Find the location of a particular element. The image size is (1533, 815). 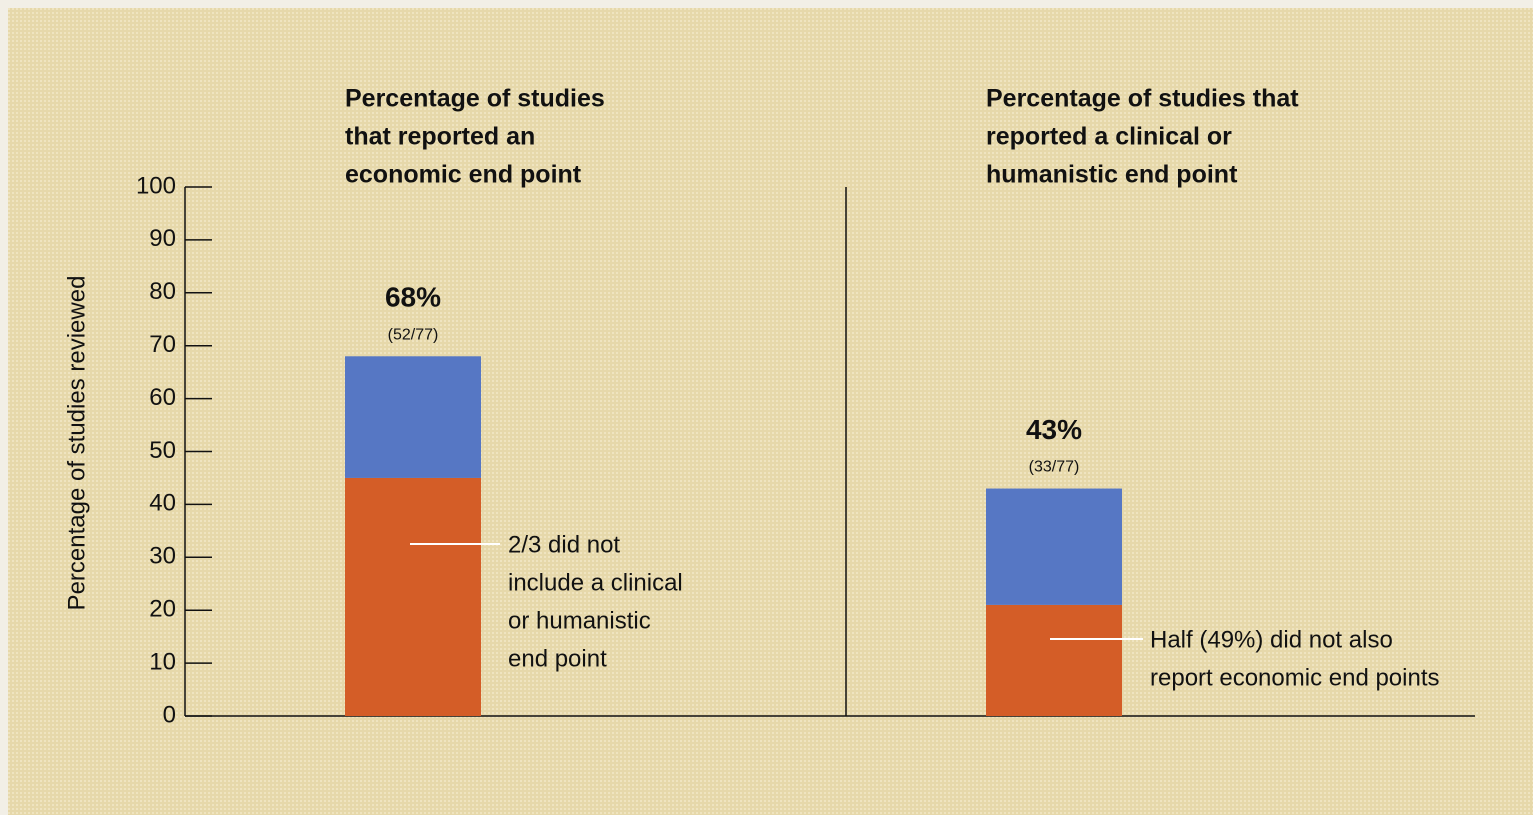

total-label: 68% is located at coordinates (413, 297).